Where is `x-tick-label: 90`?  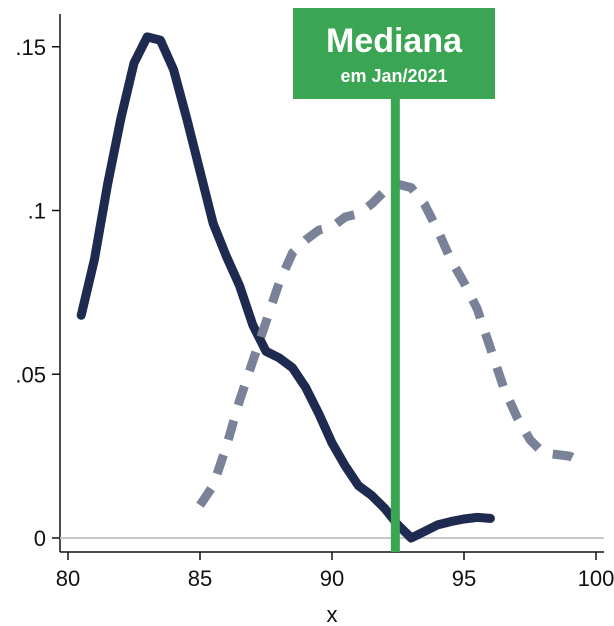 x-tick-label: 90 is located at coordinates (332, 578).